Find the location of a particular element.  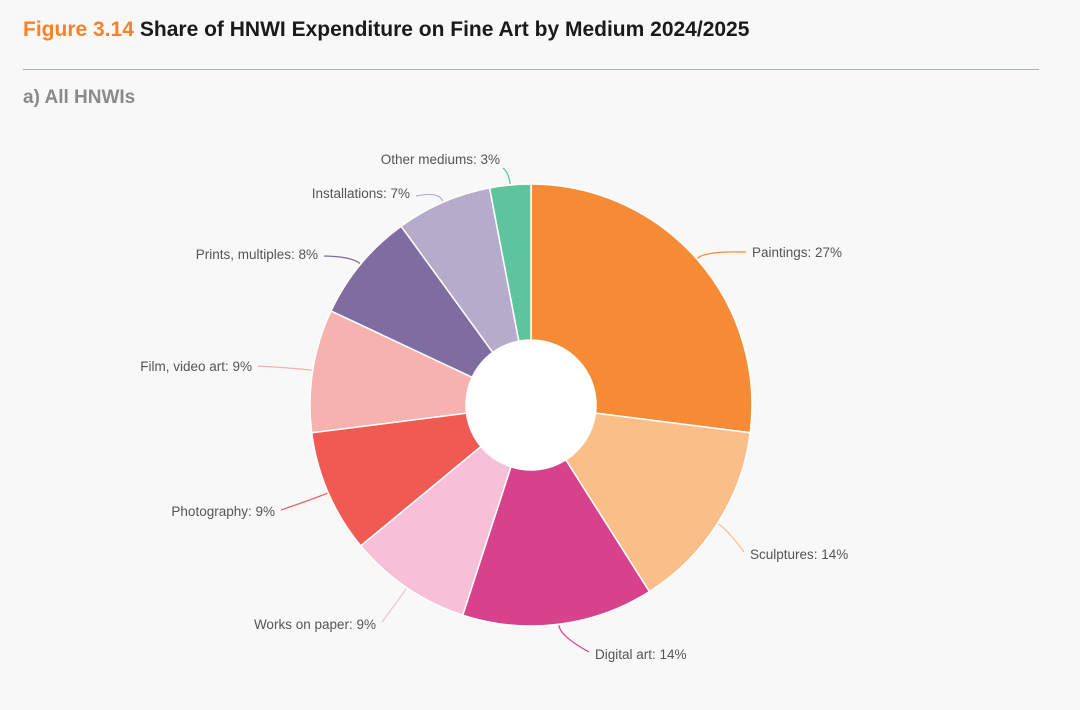

label-digital-art: Digital art: 14% is located at coordinates (641, 654).